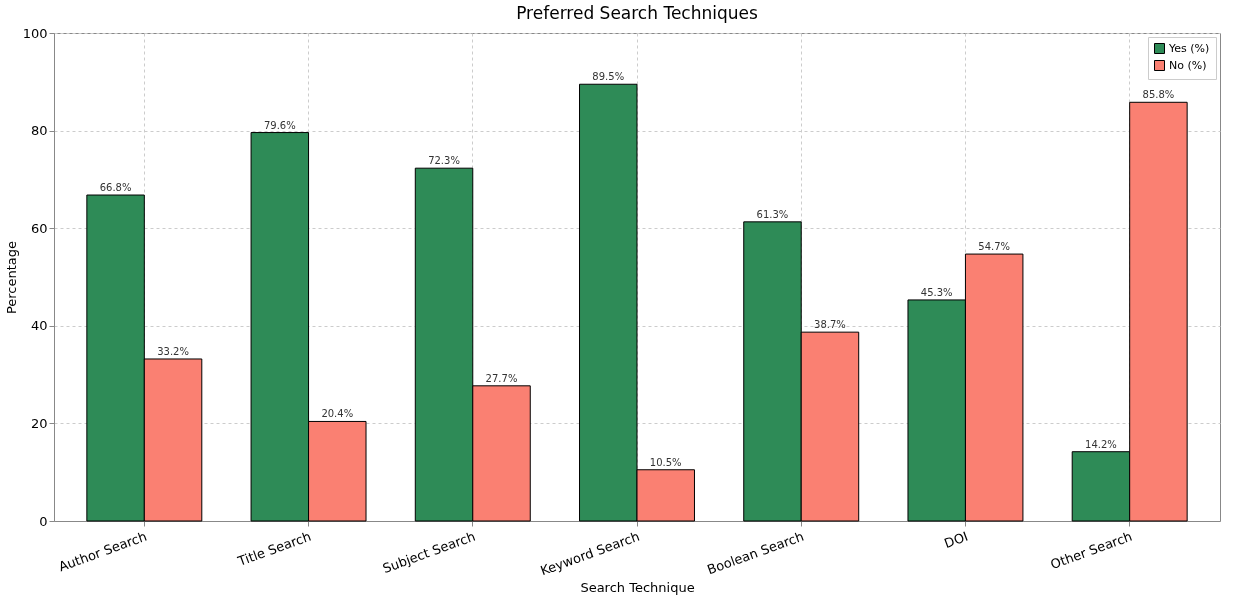 This screenshot has width=1233, height=609. I want to click on legend-label: No (%), so click(1188, 65).